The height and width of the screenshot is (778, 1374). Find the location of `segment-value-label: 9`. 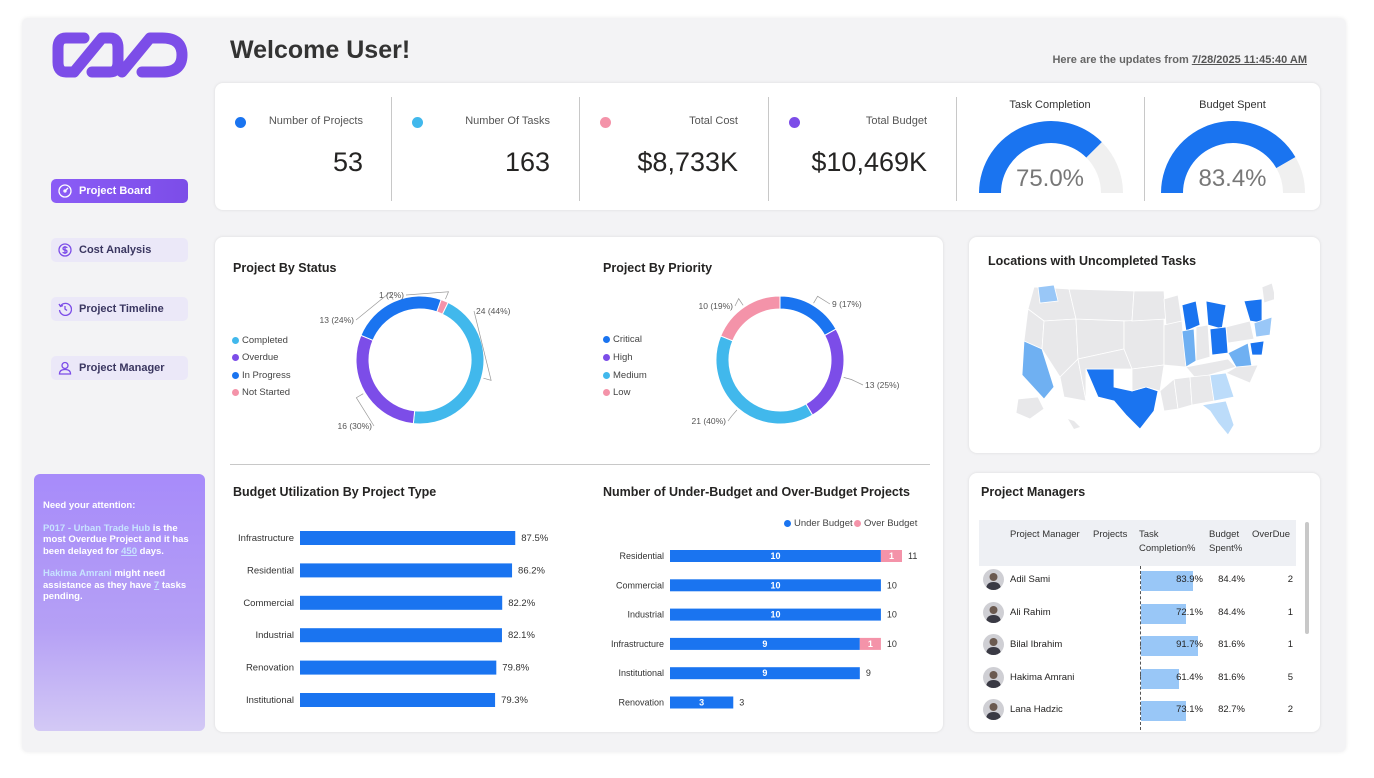

segment-value-label: 9 is located at coordinates (764, 673).